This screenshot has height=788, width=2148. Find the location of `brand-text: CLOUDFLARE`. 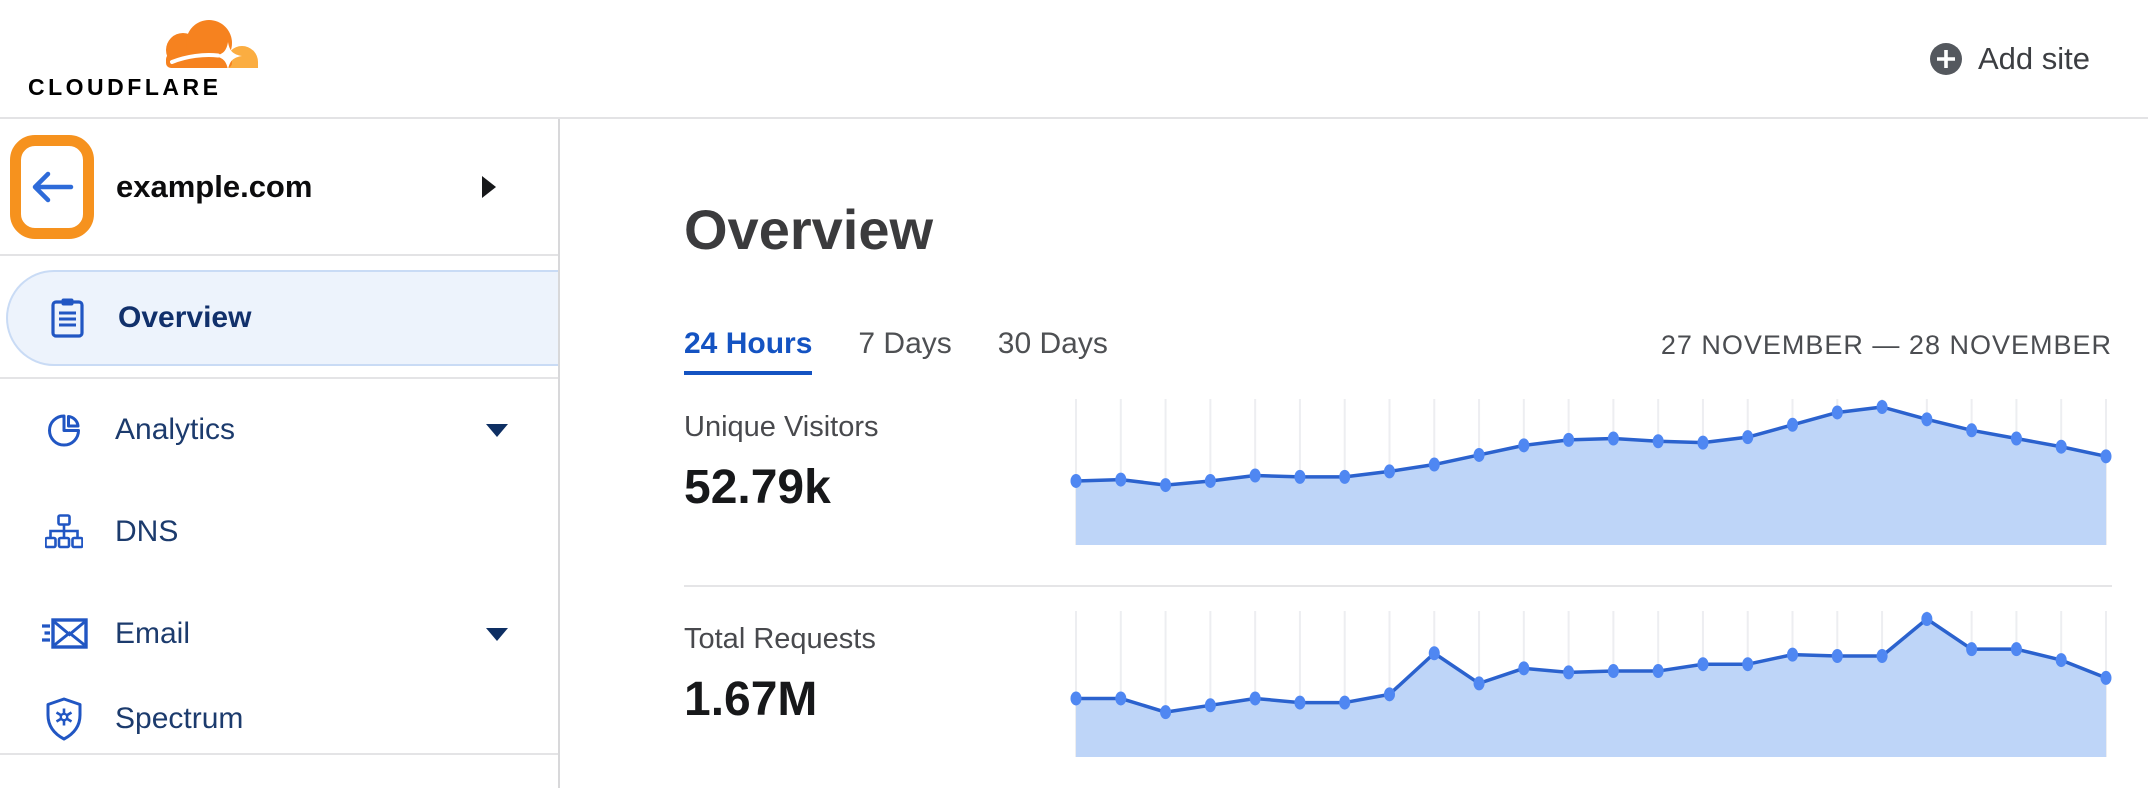

brand-text: CLOUDFLARE is located at coordinates (125, 87).